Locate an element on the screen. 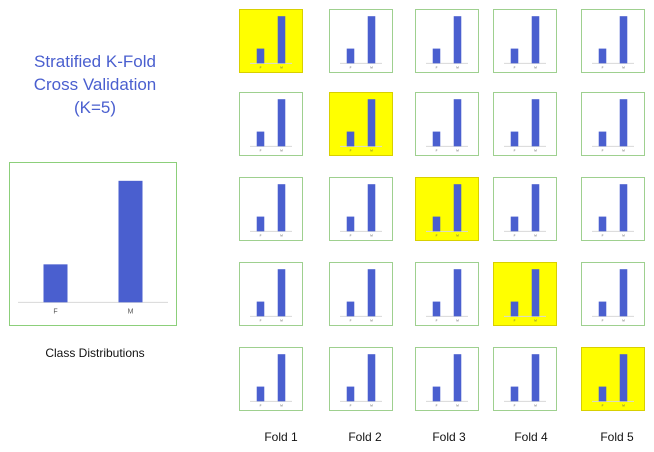 The image size is (654, 452). title-line-2: Cross Validation is located at coordinates (95, 84).